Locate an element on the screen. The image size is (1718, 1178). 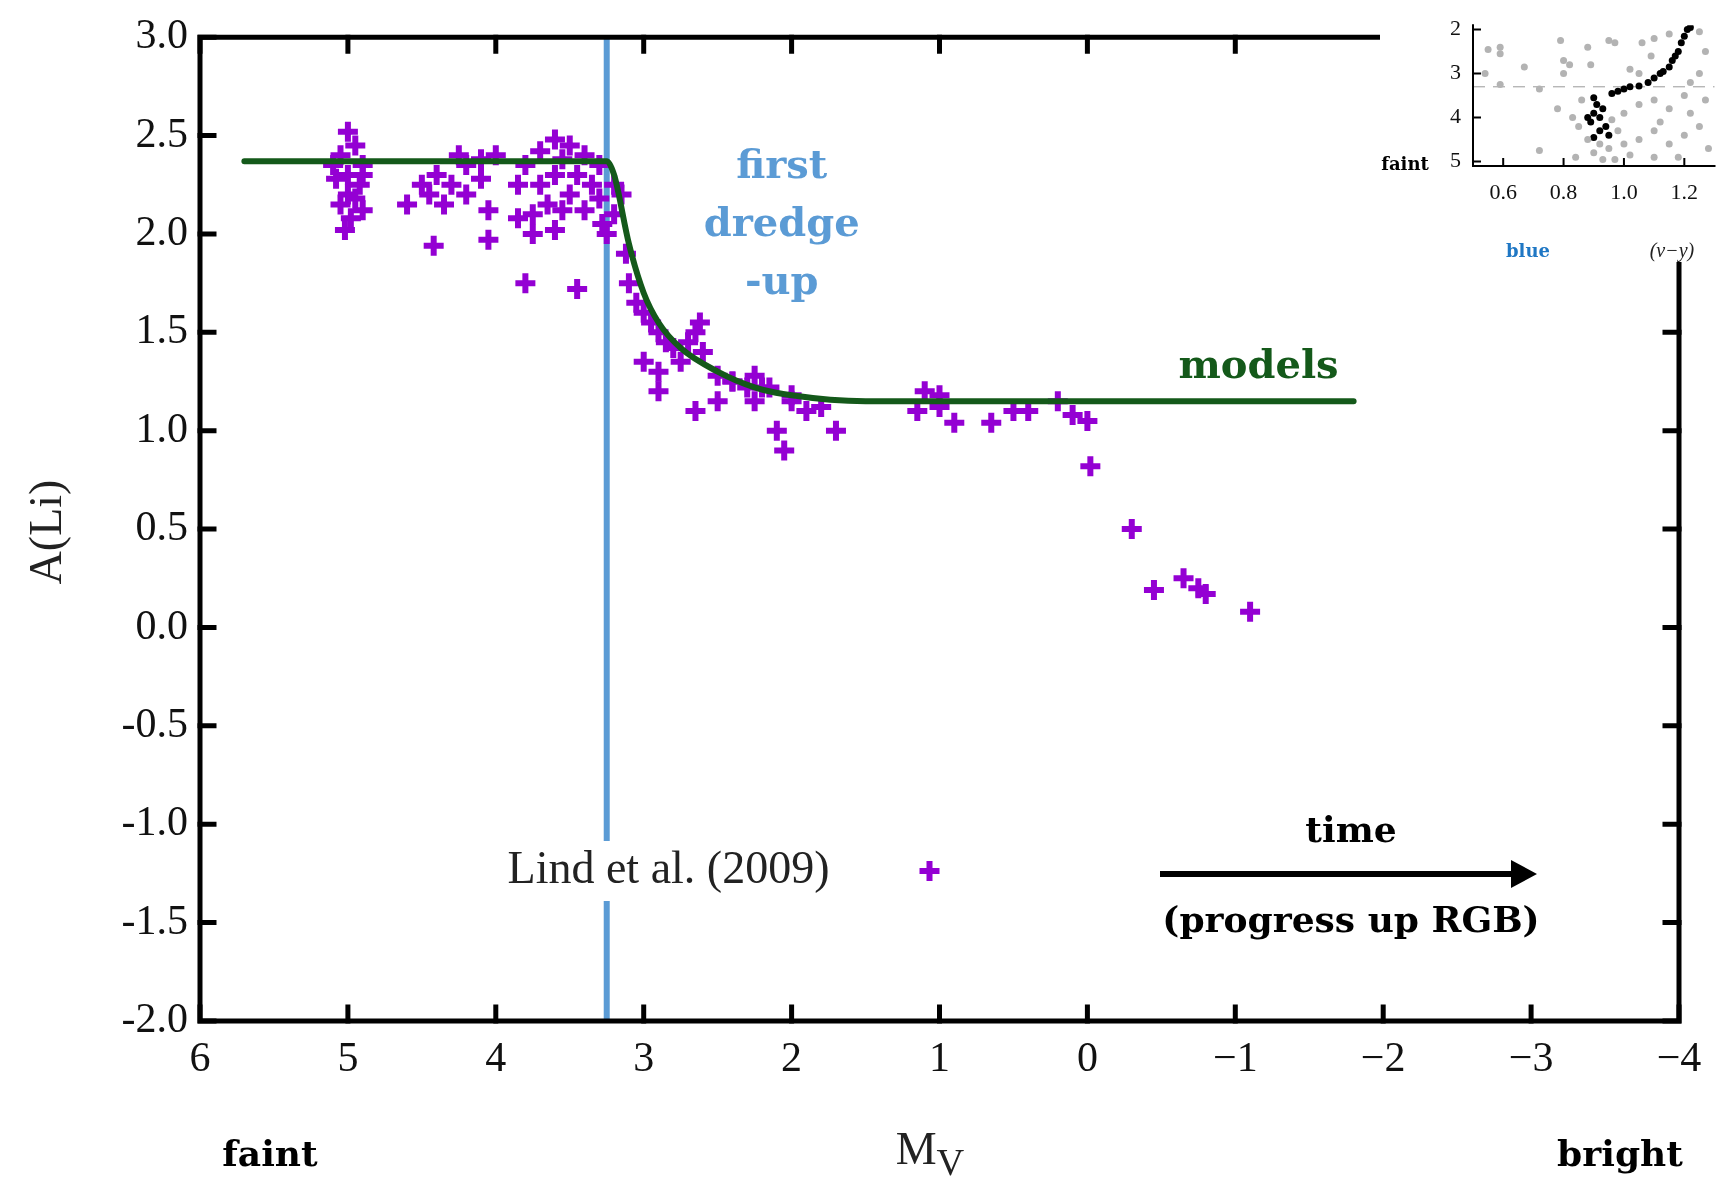
annotation: time is located at coordinates (1351, 829).